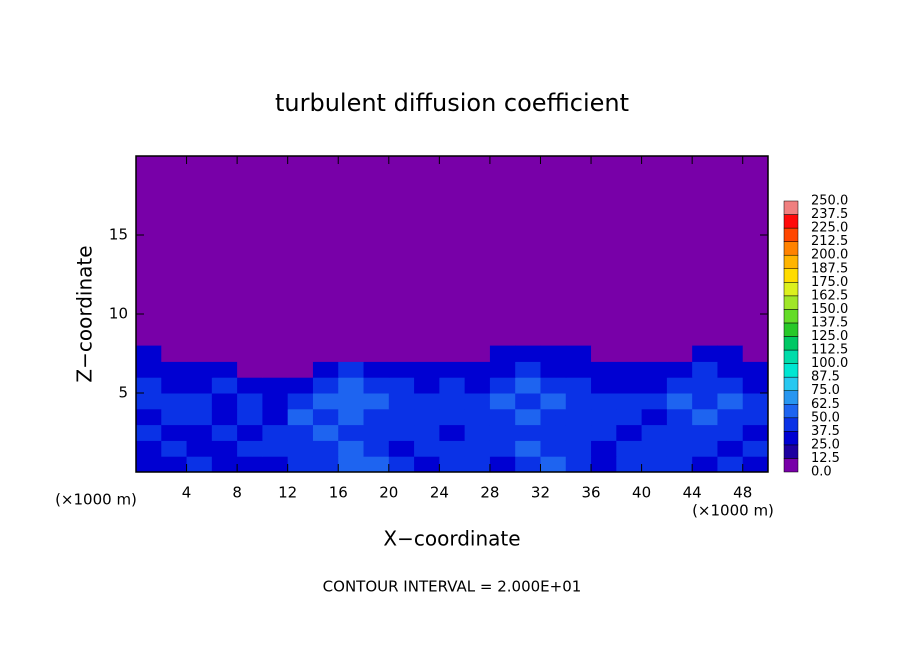 Image resolution: width=904 pixels, height=654 pixels. I want to click on colorbar-label: 100.0, so click(829, 363).